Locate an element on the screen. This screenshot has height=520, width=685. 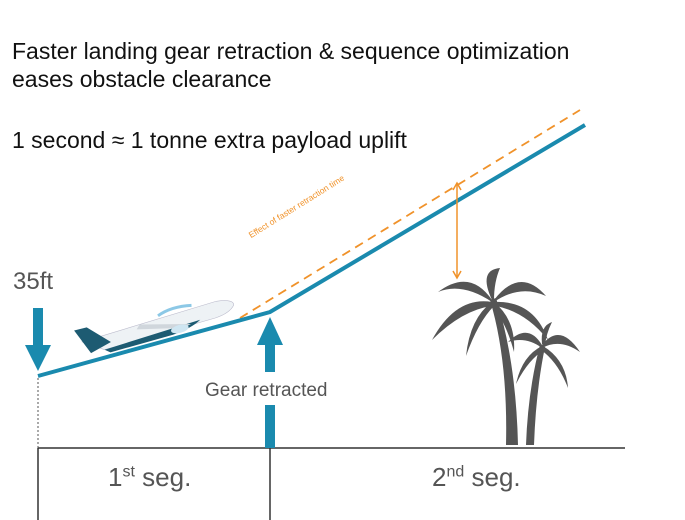
segment-1-ordinal: st is located at coordinates (128, 472).